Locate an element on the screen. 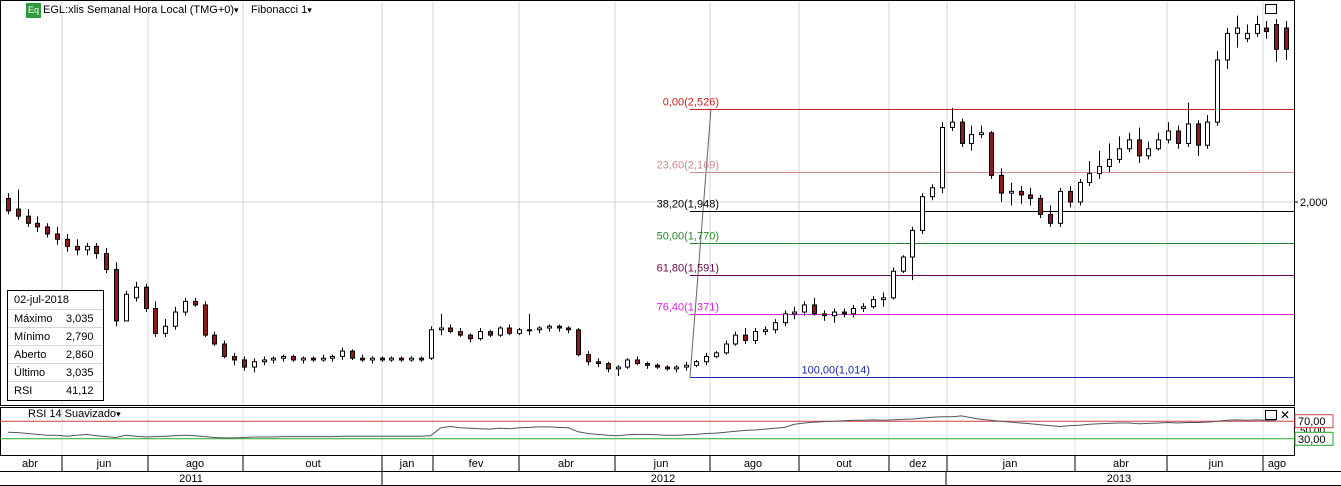  rsi-level-box is located at coordinates (1314, 421).